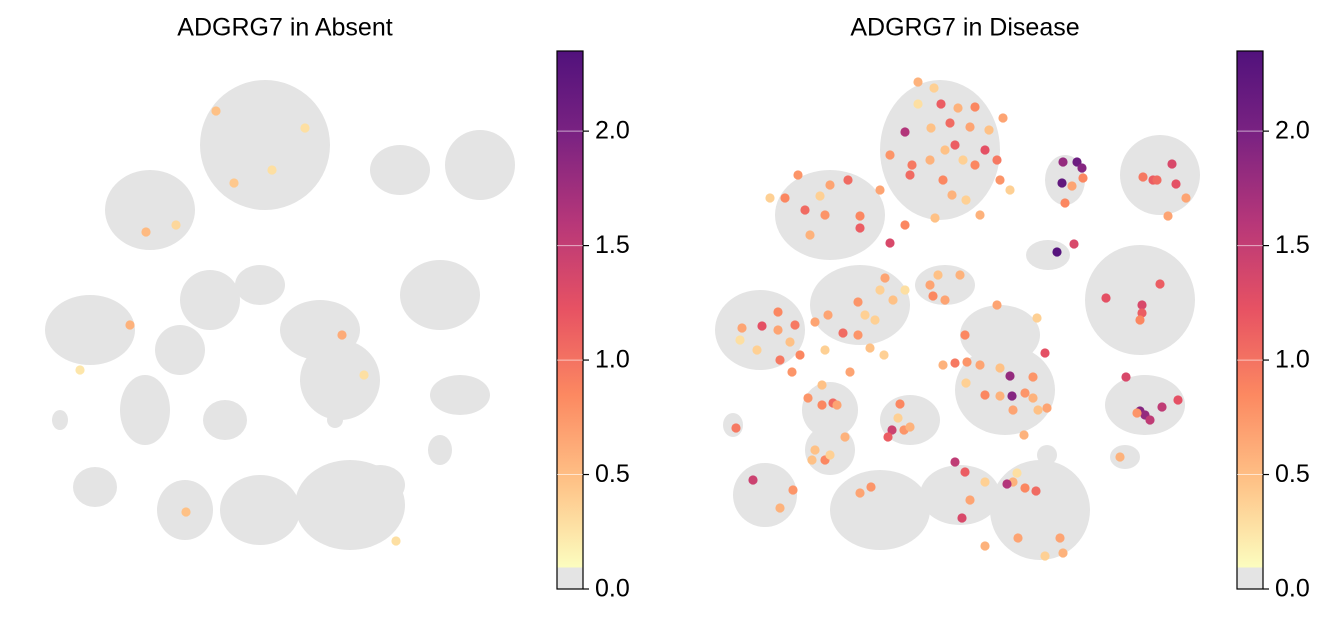 Image resolution: width=1338 pixels, height=621 pixels. I want to click on colorbar-tick-label: 0.0, so click(1292, 589).